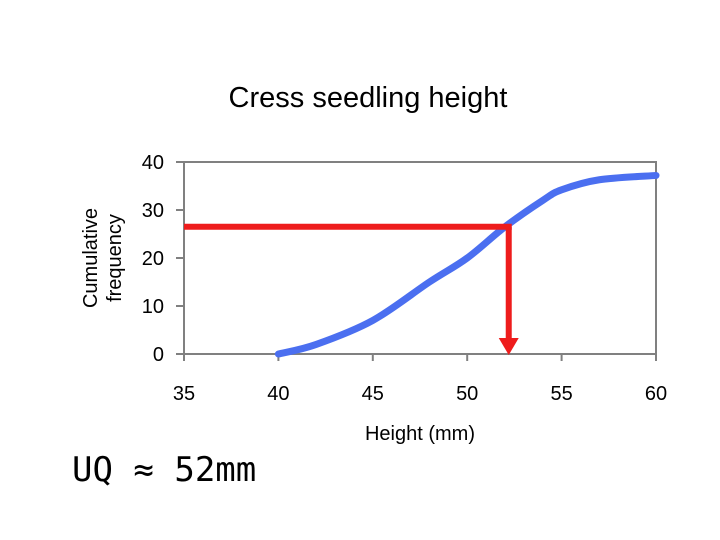 Image resolution: width=720 pixels, height=540 pixels. I want to click on y-axis-ticks: 0 10 20 30 40, so click(163, 259).